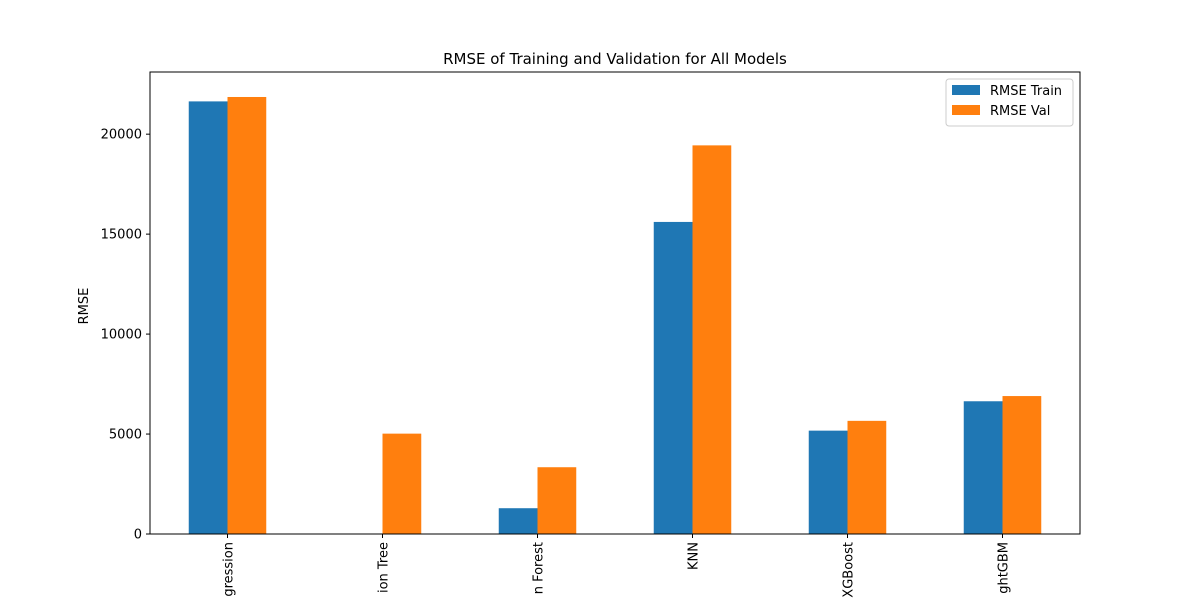 This screenshot has width=1200, height=604. I want to click on y-tick-label: 0, so click(138, 535).